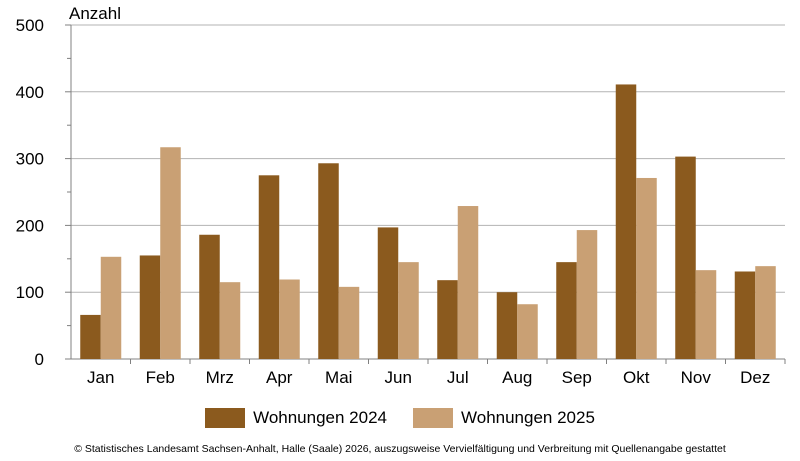 The image size is (800, 461). What do you see at coordinates (220, 377) in the screenshot?
I see `x-tick-label: Mrz` at bounding box center [220, 377].